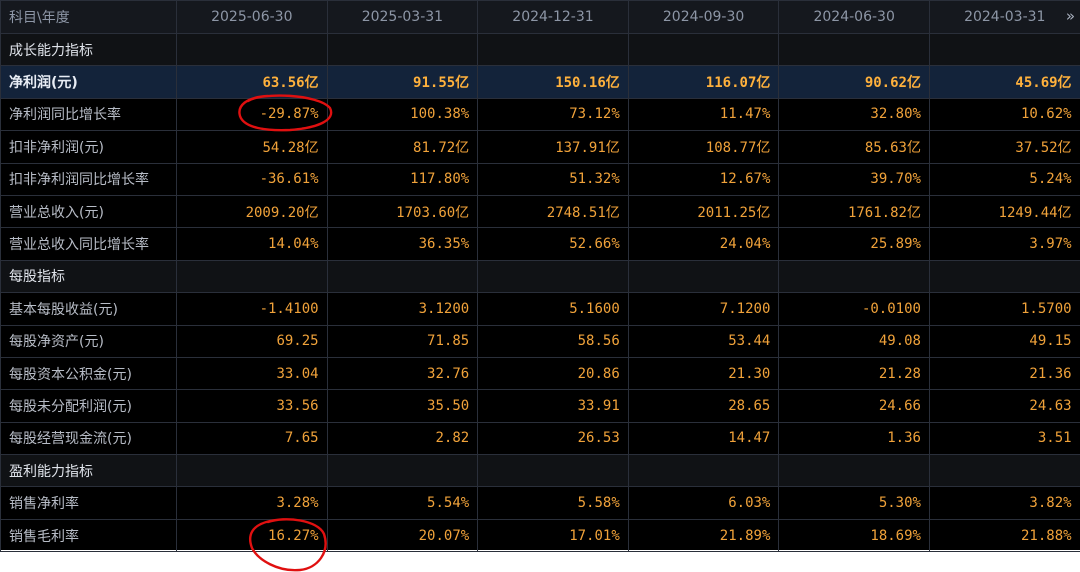 This screenshot has width=1080, height=572. What do you see at coordinates (553, 17) in the screenshot?
I see `column-header-date: 2024-12-31` at bounding box center [553, 17].